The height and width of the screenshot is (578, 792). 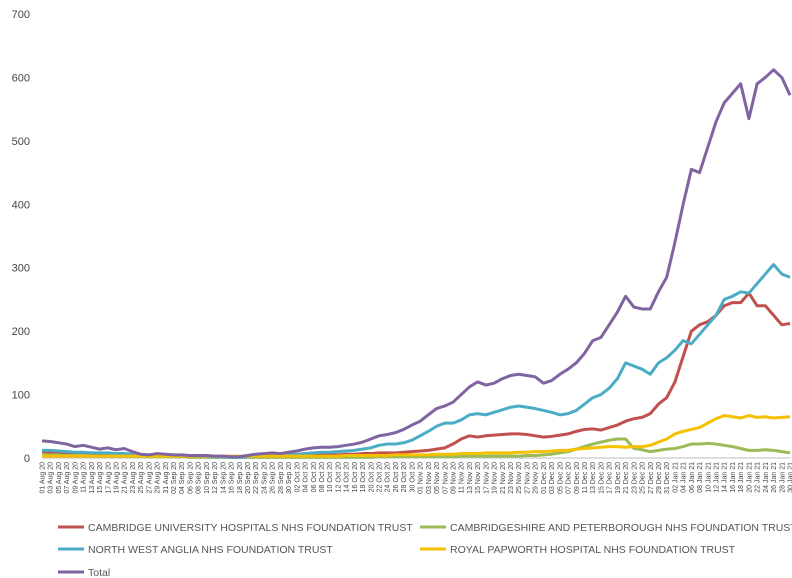 I want to click on x-tick-label: 21 Nov 20, so click(x=503, y=478).